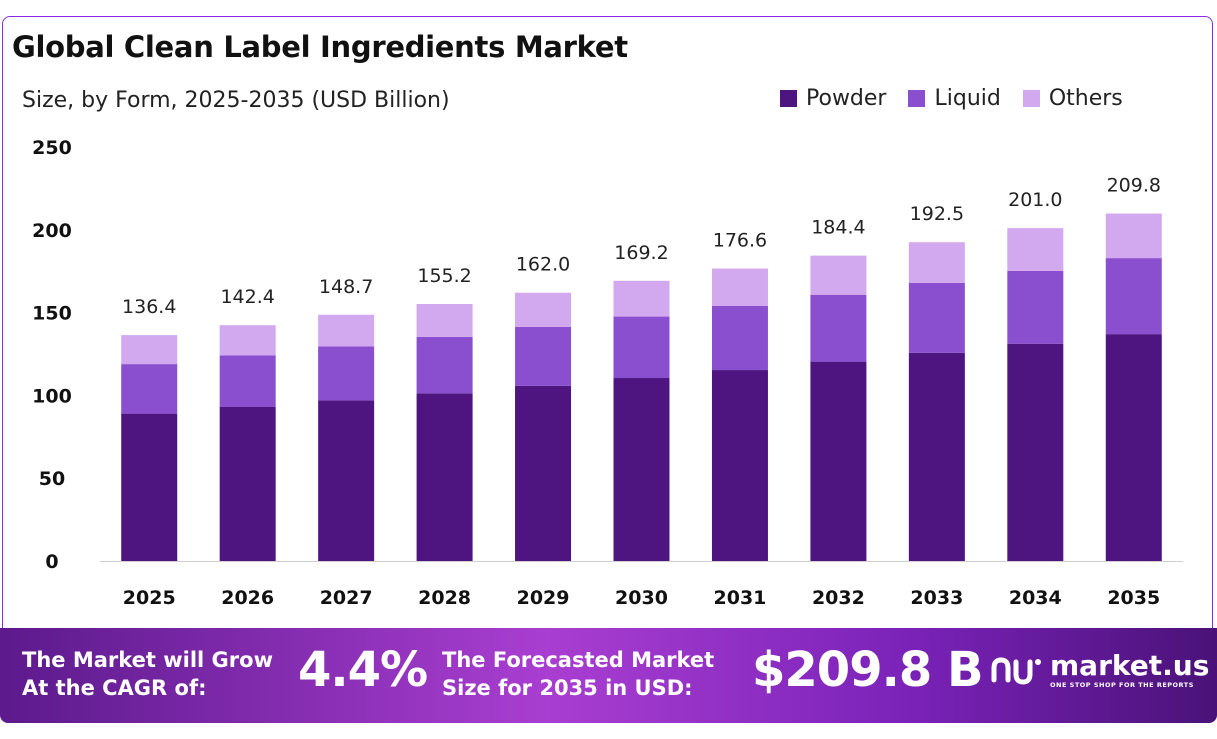 Image resolution: width=1217 pixels, height=739 pixels. I want to click on bar-powder-2035, so click(1133, 447).